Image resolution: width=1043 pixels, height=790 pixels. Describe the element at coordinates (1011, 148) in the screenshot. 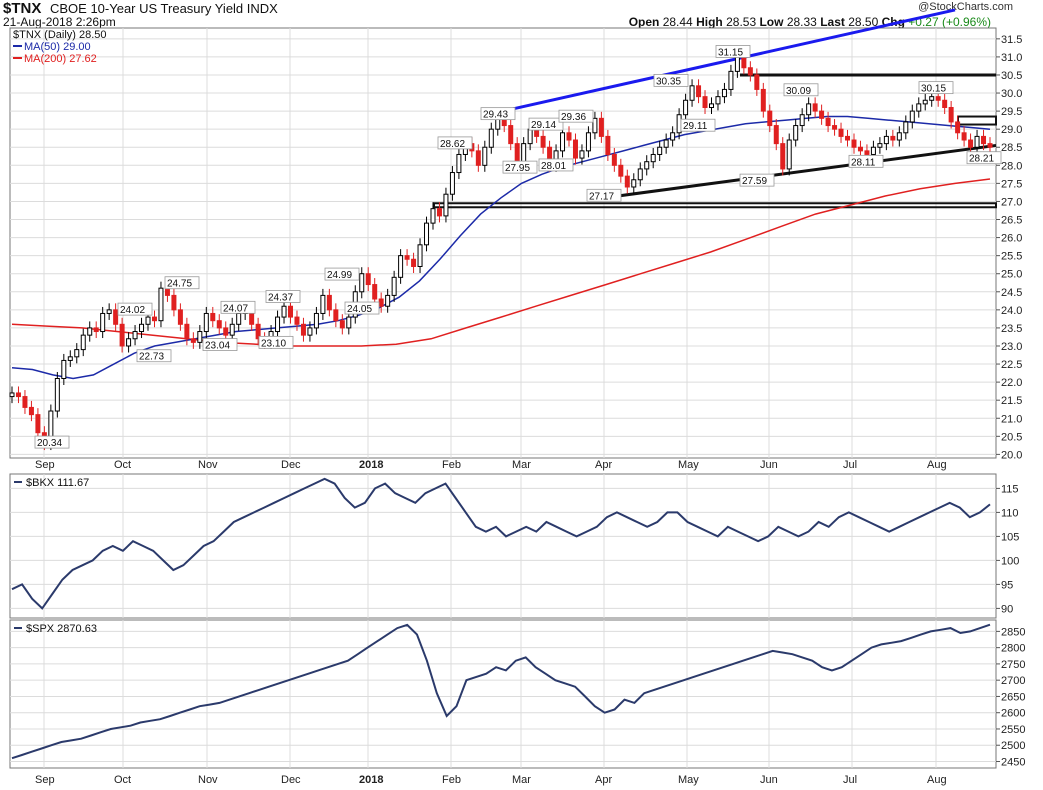

I see `y-tick-label: 28.5` at that location.